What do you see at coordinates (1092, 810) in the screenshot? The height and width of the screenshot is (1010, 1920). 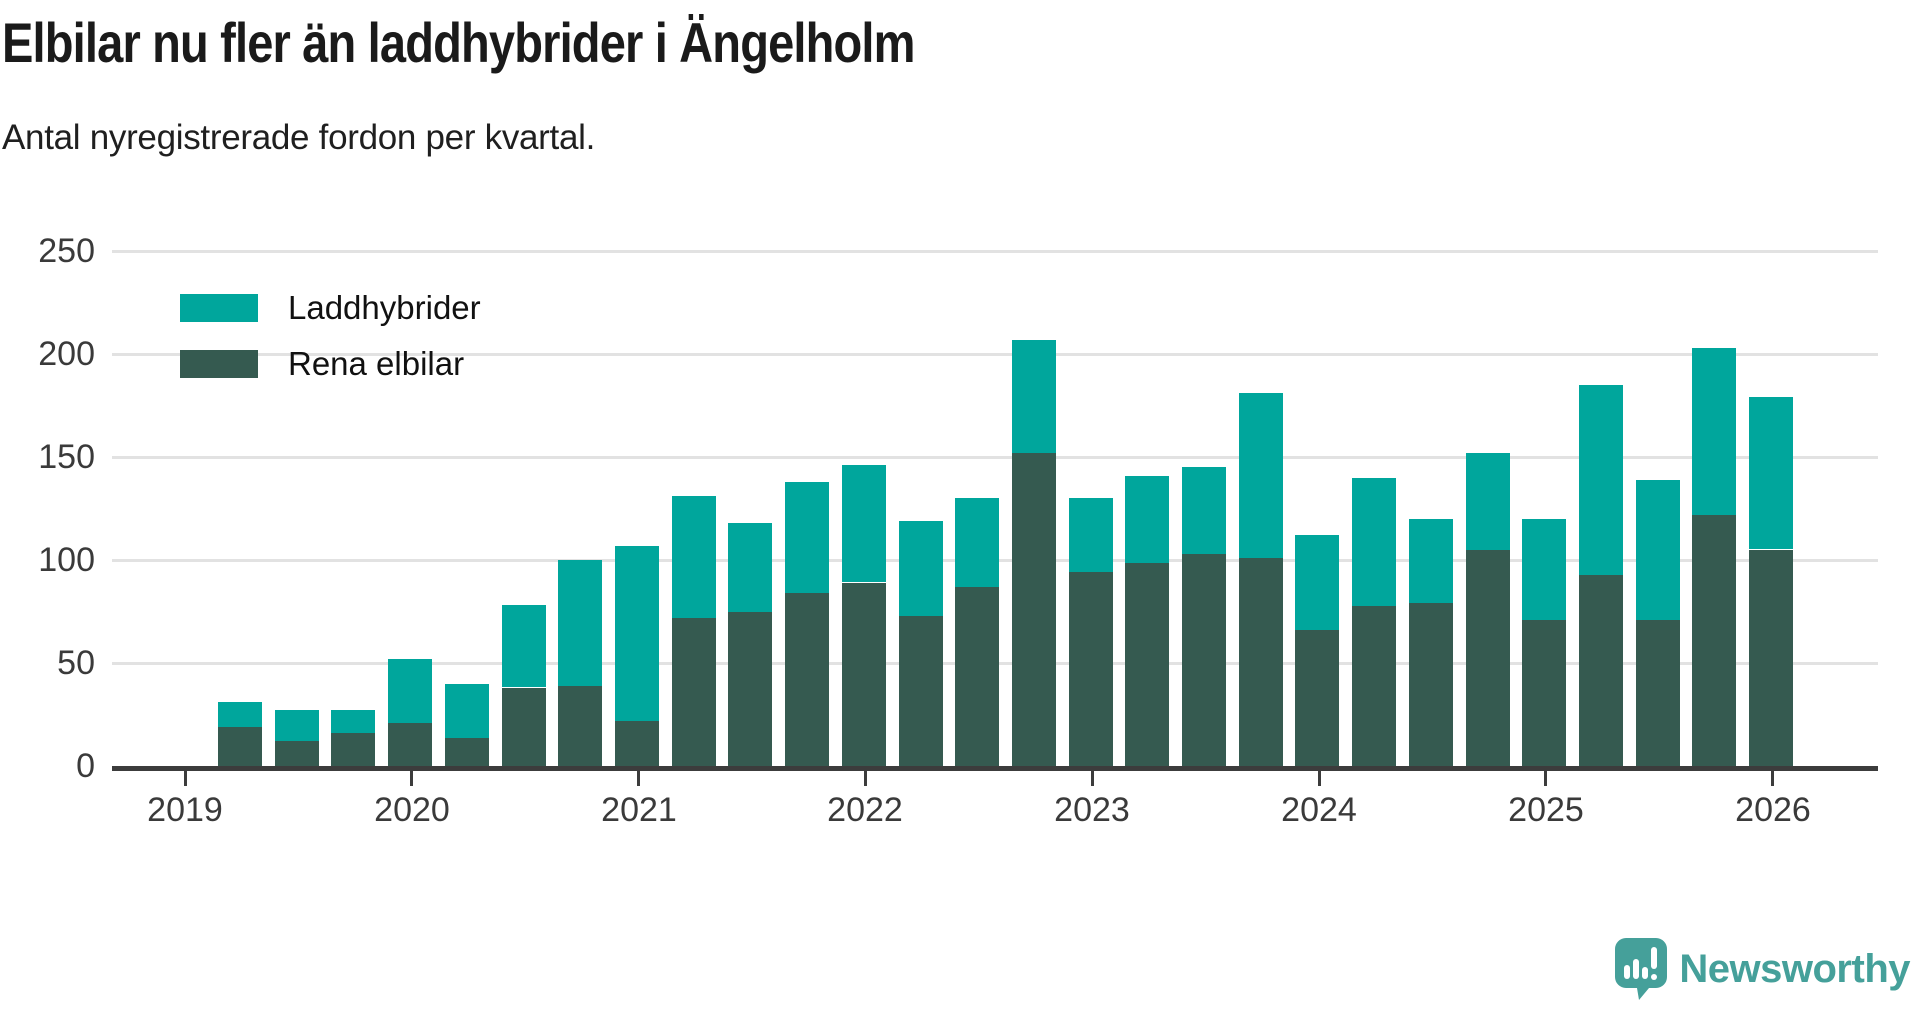 I see `x-axis-tick-label: 2023` at bounding box center [1092, 810].